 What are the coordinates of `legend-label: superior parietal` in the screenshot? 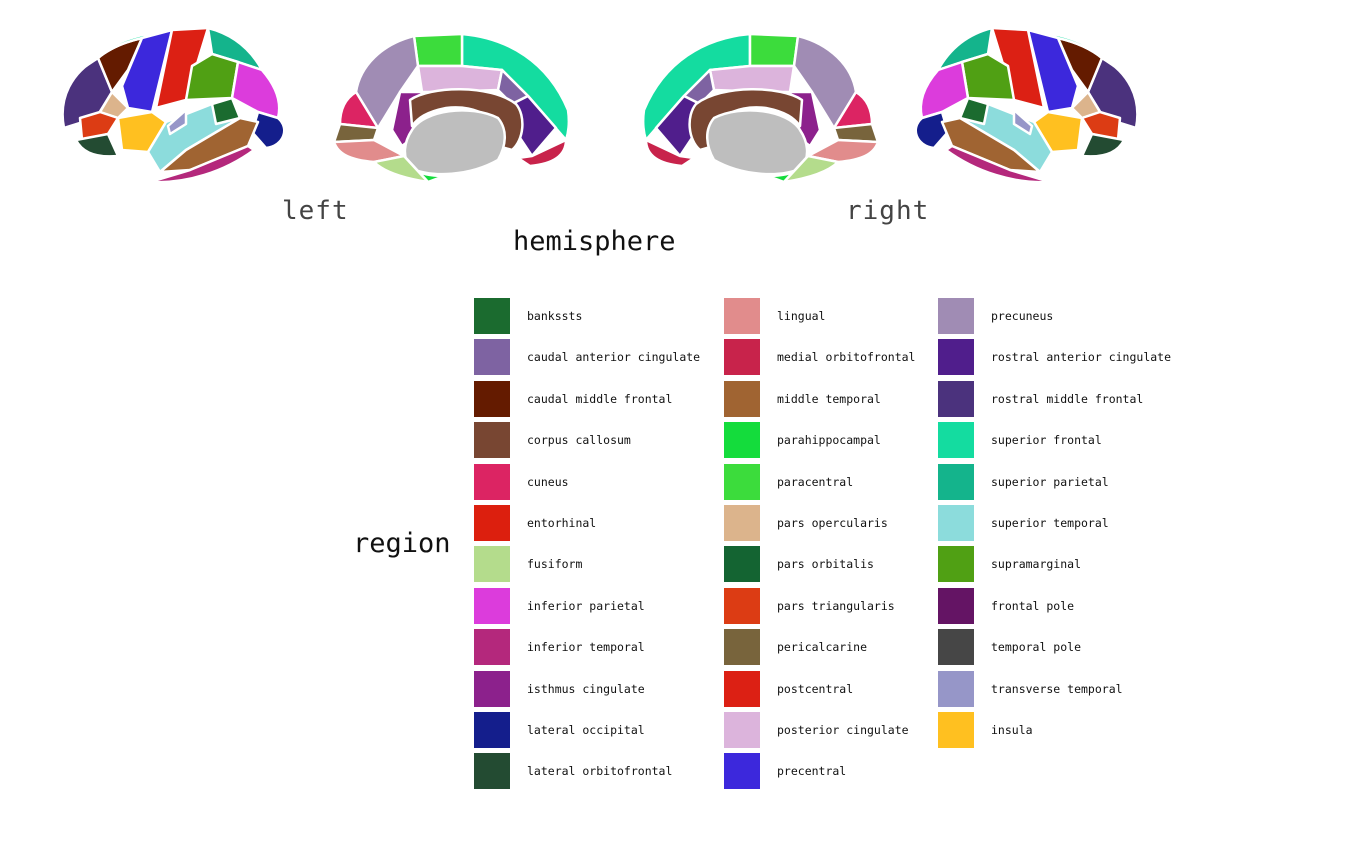 It's located at (1050, 481).